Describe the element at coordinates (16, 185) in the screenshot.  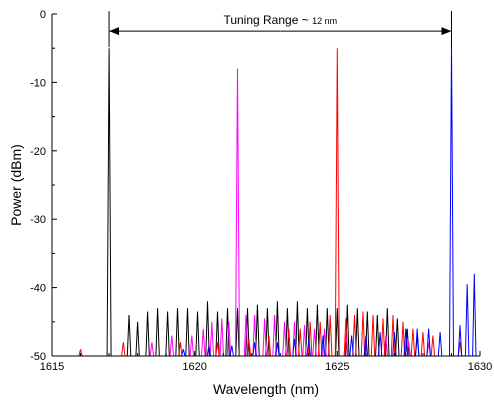
I see `y-axis-title: Power (dBm)` at that location.